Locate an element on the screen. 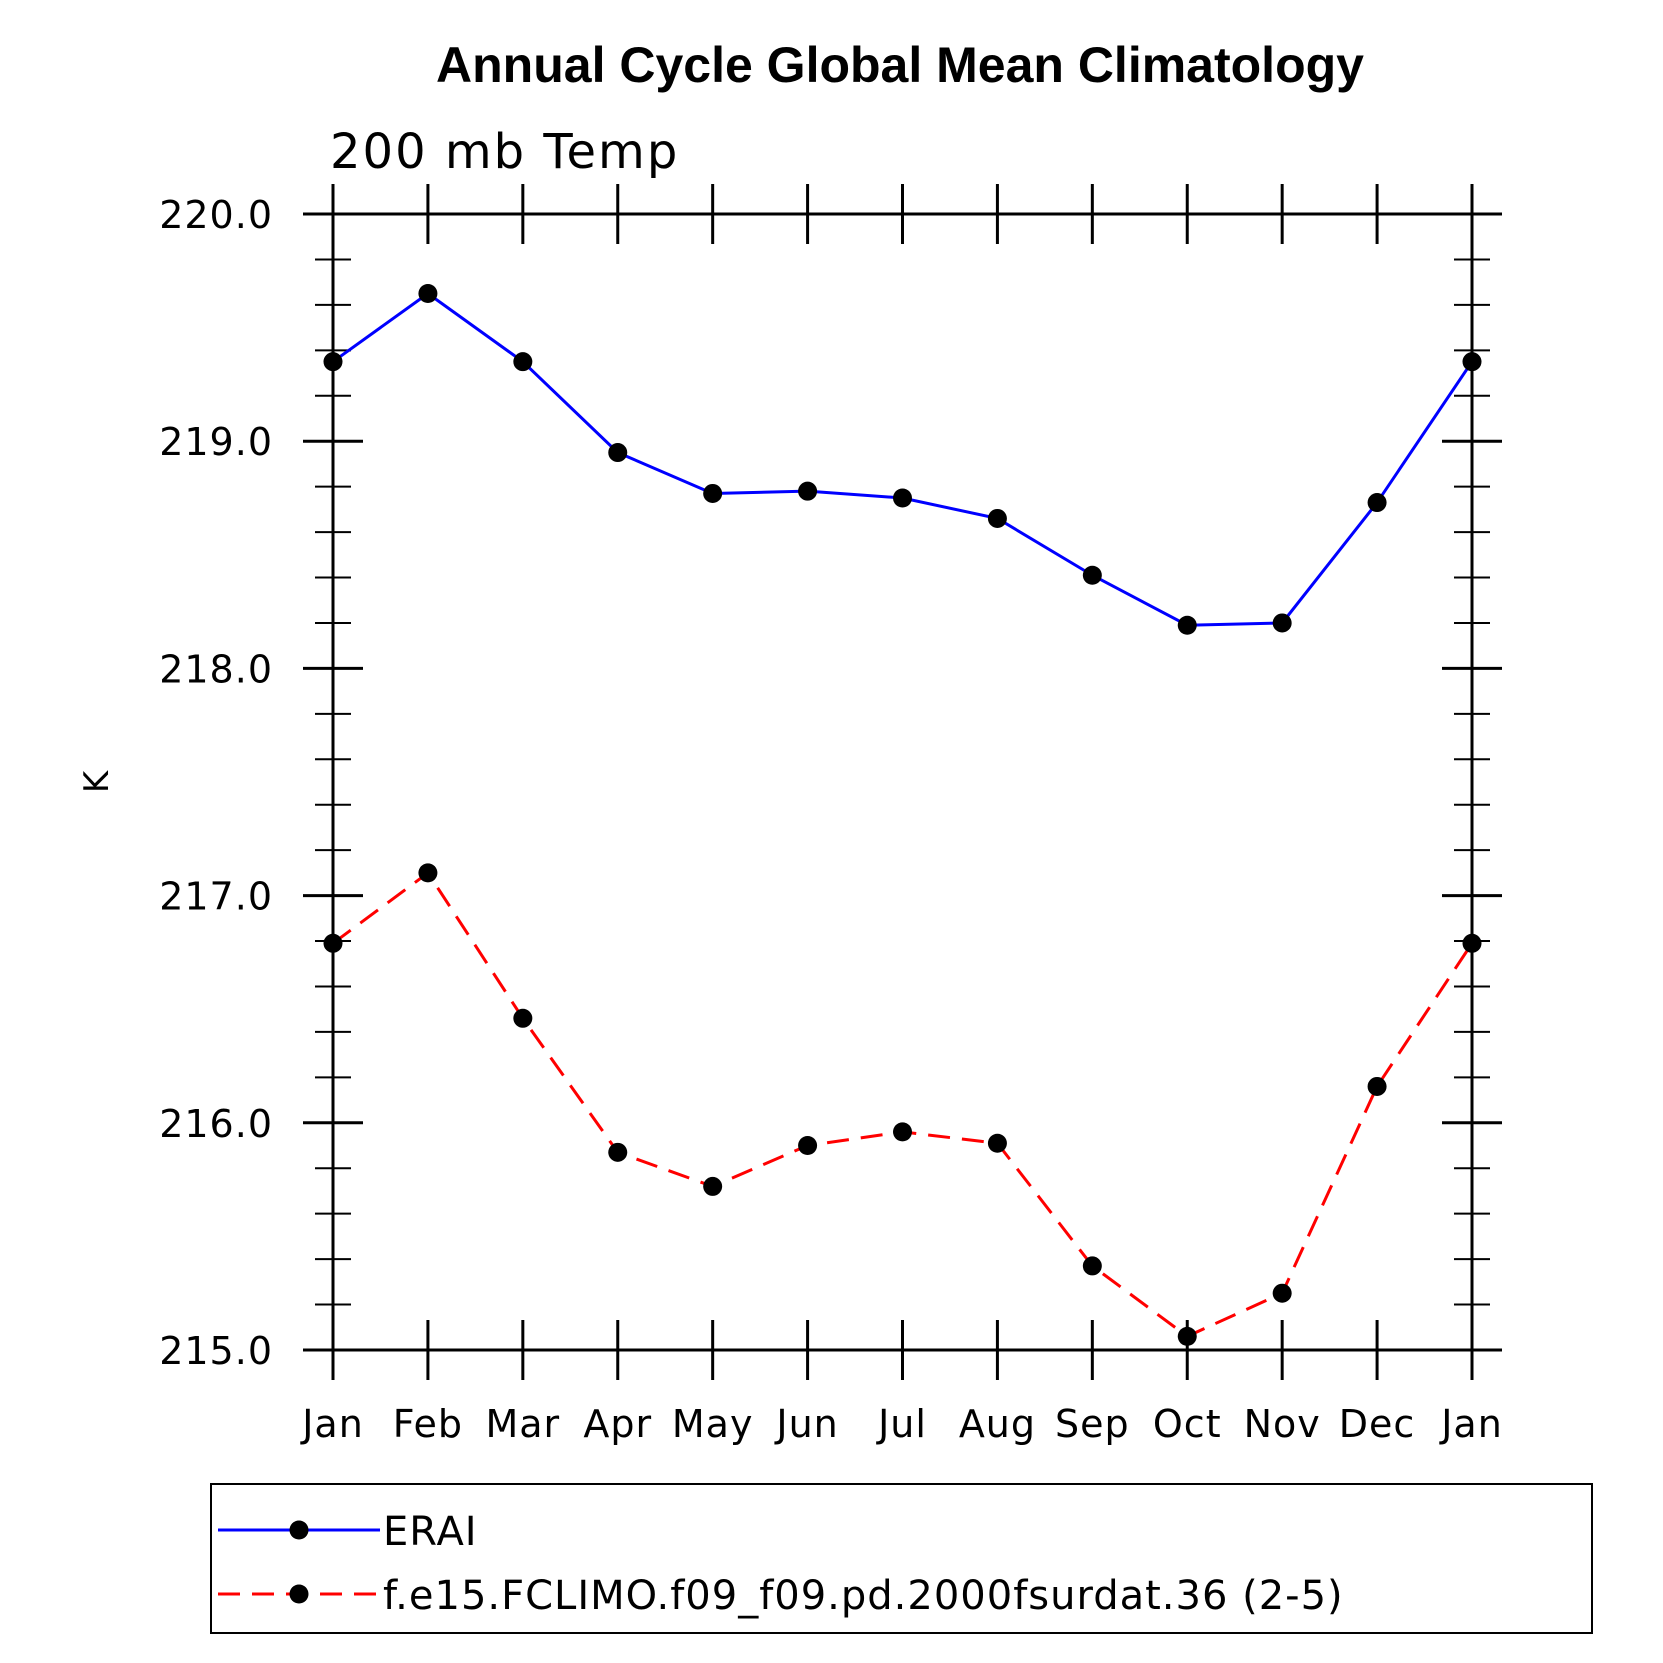 The image size is (1663, 1663). x-tick-label: Jul is located at coordinates (901, 1424).